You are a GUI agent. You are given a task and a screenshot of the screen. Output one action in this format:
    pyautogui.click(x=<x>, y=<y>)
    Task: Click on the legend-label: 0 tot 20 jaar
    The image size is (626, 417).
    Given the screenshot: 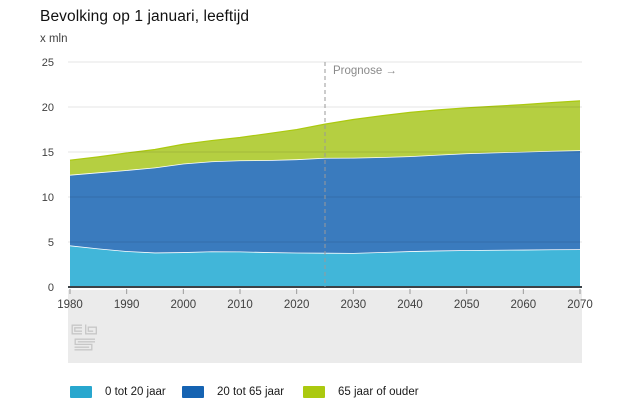 What is the action you would take?
    pyautogui.click(x=135, y=392)
    